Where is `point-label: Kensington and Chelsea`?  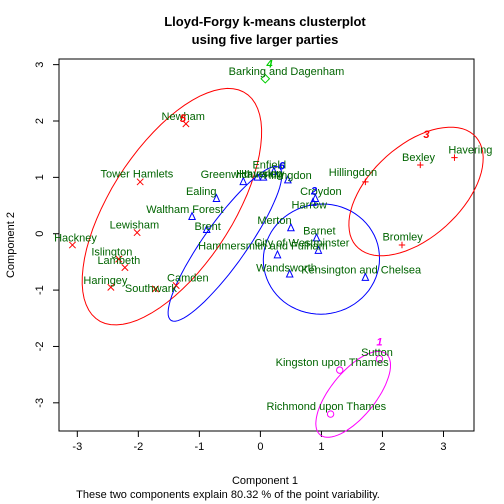 point-label: Kensington and Chelsea is located at coordinates (361, 271).